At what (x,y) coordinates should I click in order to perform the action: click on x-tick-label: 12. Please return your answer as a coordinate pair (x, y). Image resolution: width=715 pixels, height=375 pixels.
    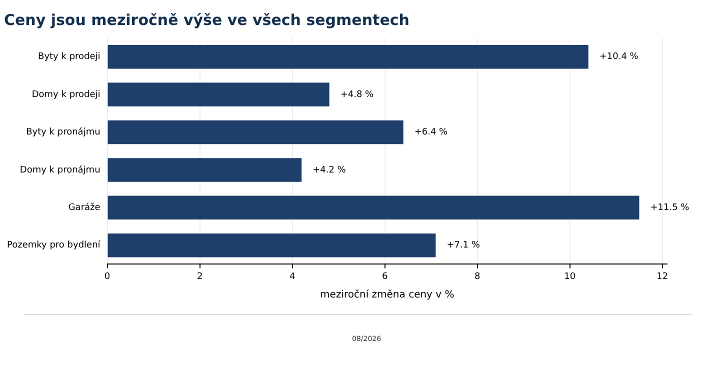
    Looking at the image, I should click on (662, 277).